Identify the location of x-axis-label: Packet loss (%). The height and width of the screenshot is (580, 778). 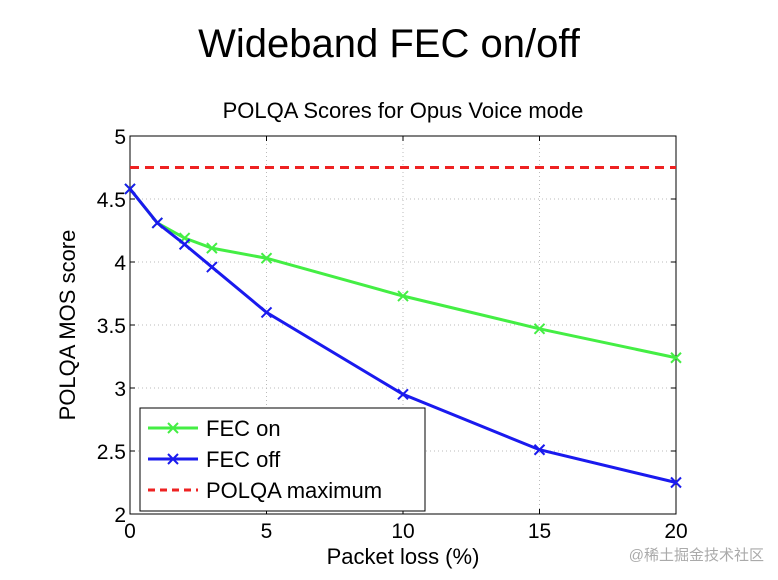
(403, 556).